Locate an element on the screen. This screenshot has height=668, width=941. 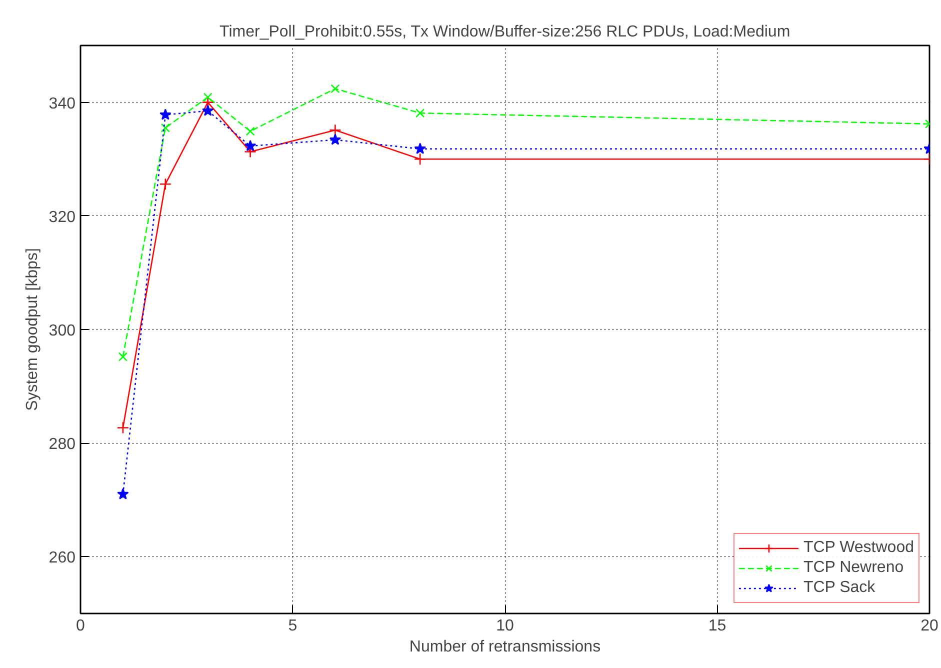
legend-label: TCP Westwood is located at coordinates (858, 548).